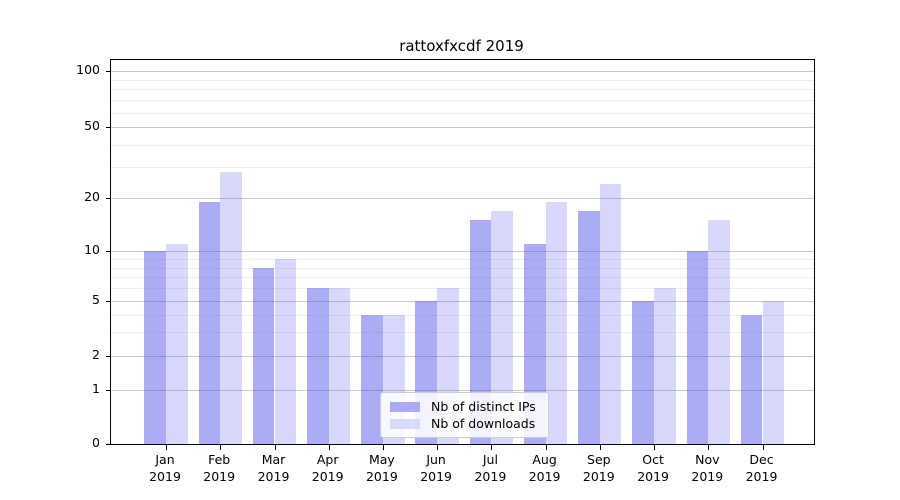 The image size is (900, 500). I want to click on x-tick-label-dec: Dec 2019, so click(762, 468).